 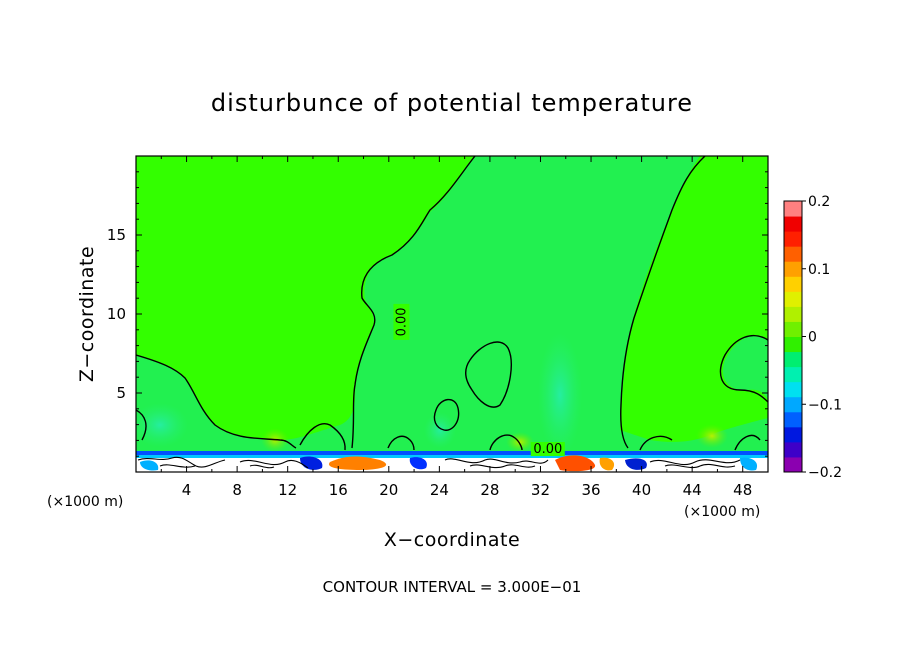 I want to click on contour-line-center, so click(x=413, y=302).